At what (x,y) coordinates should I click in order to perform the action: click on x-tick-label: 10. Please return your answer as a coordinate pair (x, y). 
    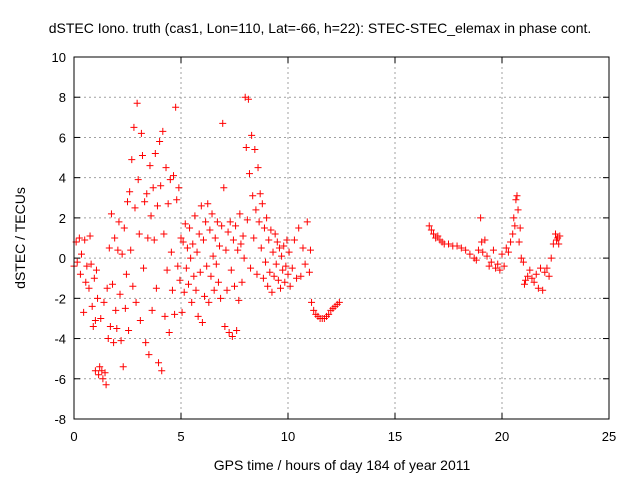
    Looking at the image, I should click on (288, 436).